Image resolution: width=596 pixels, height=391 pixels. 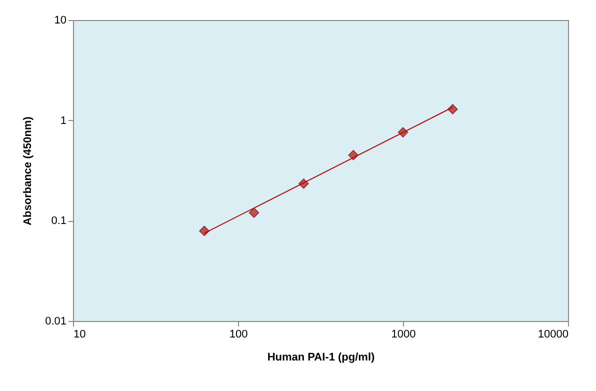 I want to click on x-tick-label: 10000, so click(x=553, y=334).